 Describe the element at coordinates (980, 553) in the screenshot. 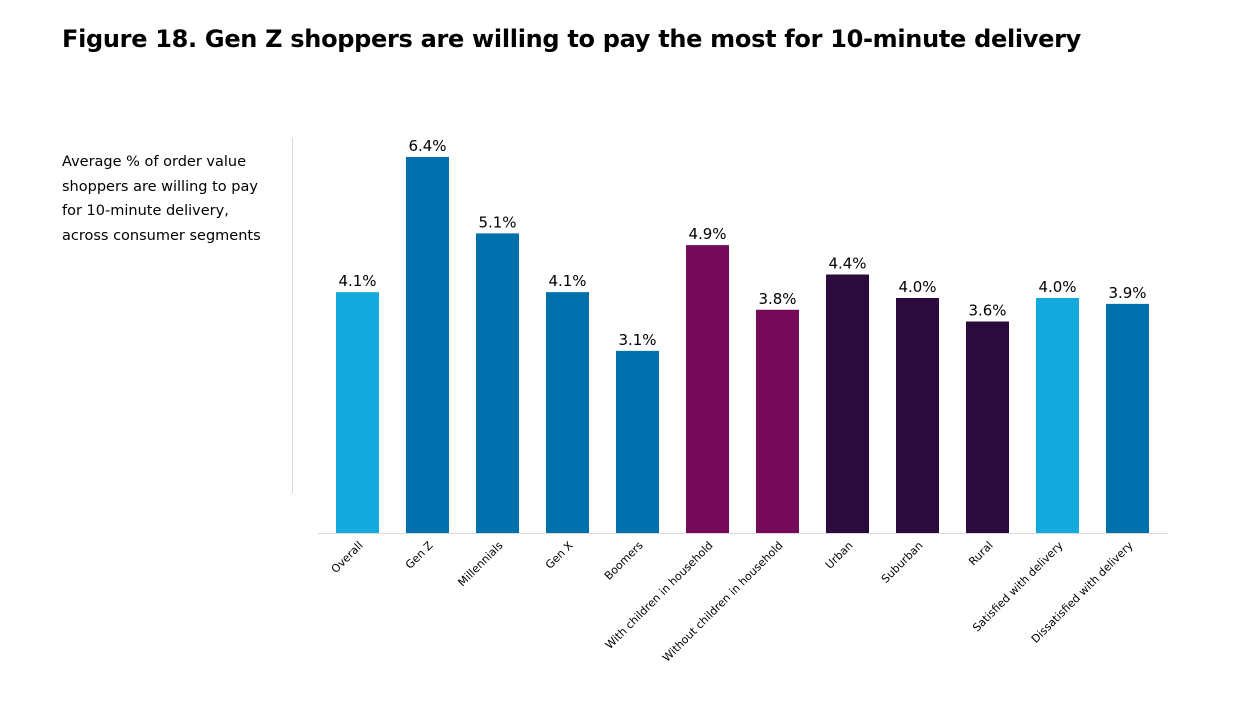

I see `x-tick-label: Rural` at that location.